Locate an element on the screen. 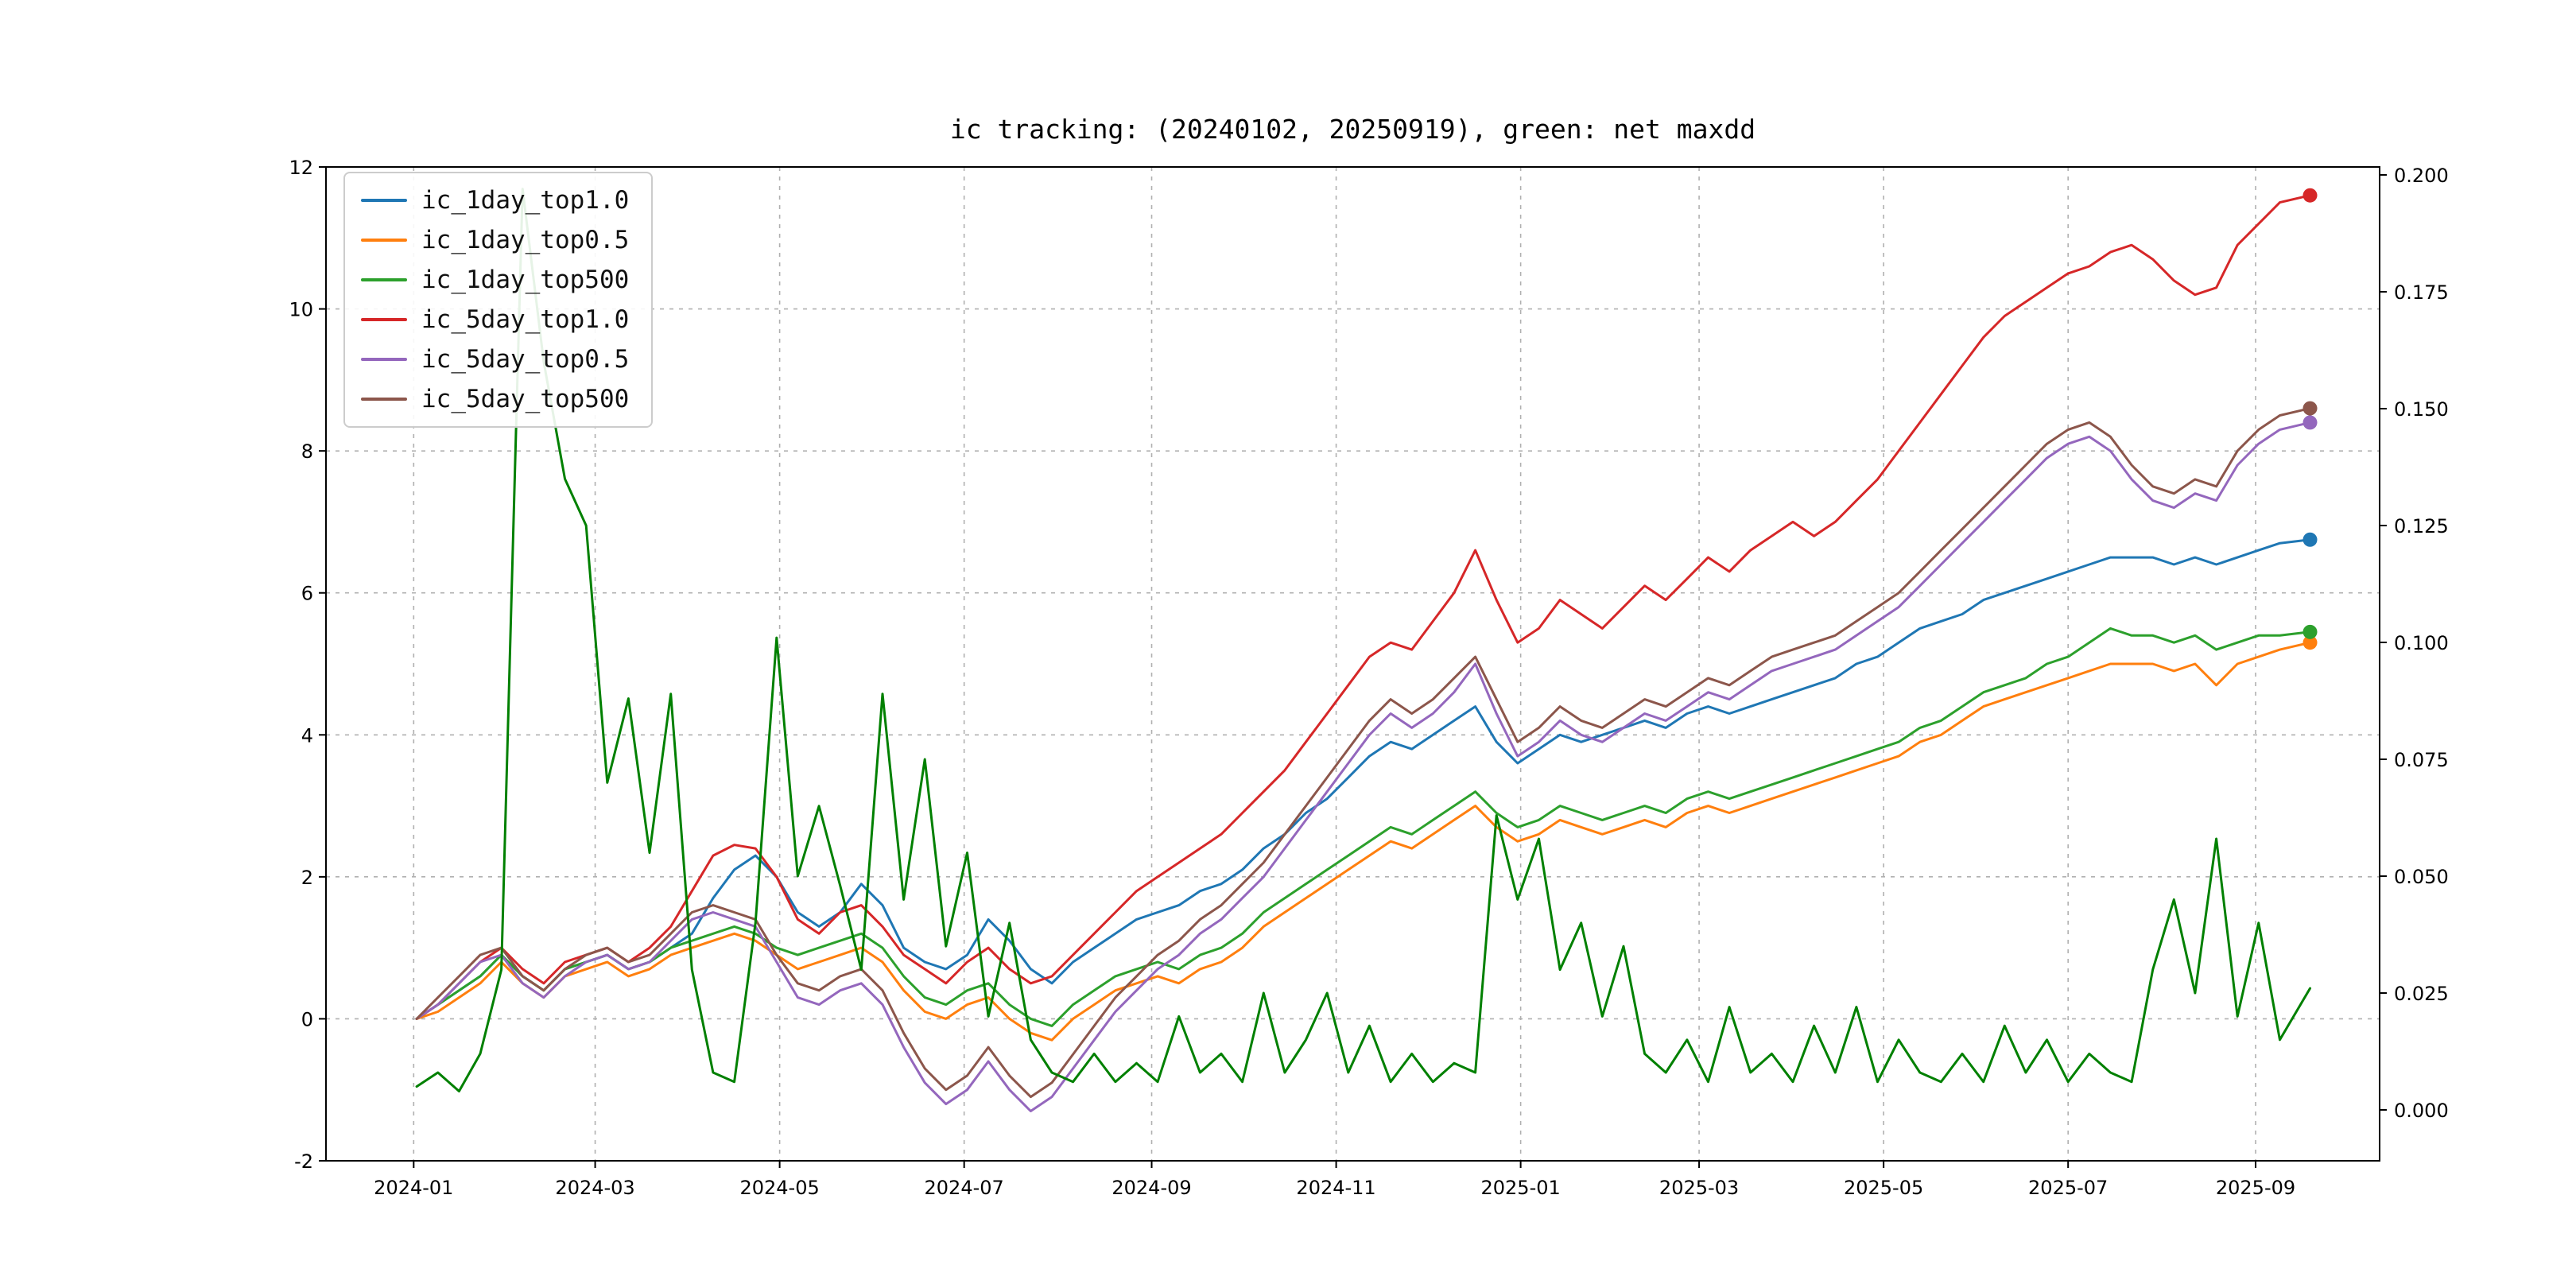  x-tick-label: 2024-01 is located at coordinates (414, 1188).